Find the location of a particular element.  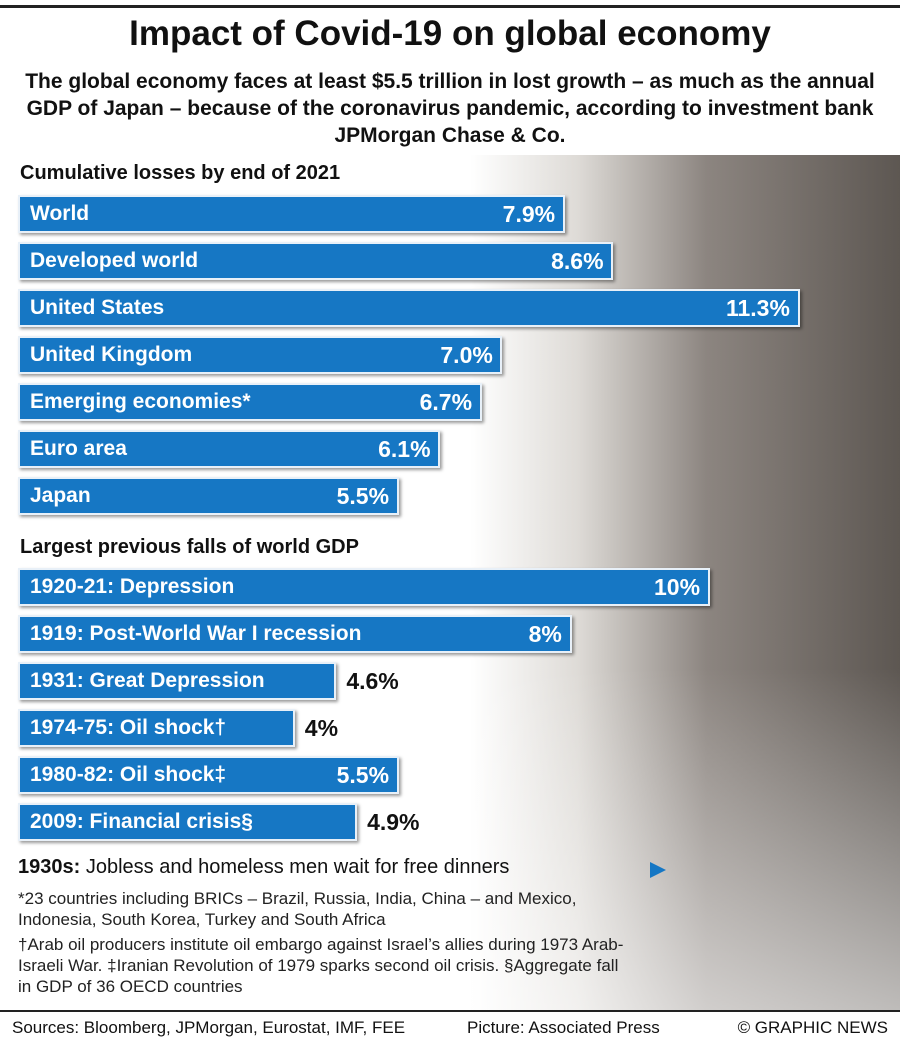

value-label: 4.6% is located at coordinates (372, 681).